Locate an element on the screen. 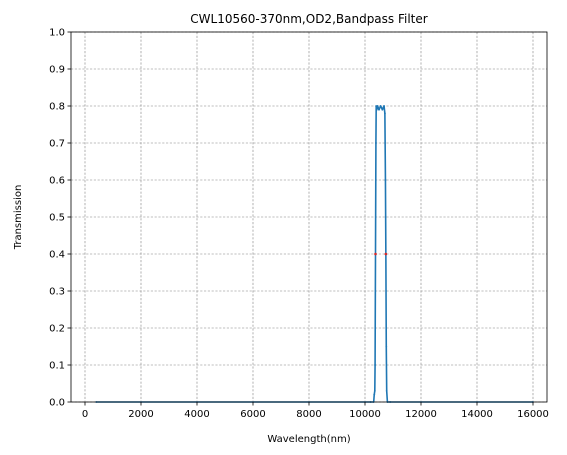 The image size is (567, 455). y-tick-label: 0.5 is located at coordinates (57, 218).